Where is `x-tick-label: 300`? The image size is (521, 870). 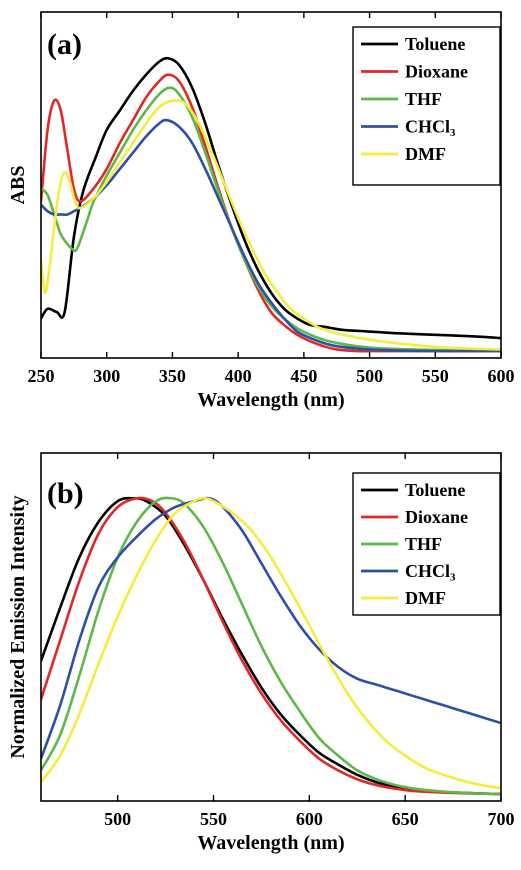 x-tick-label: 300 is located at coordinates (106, 376).